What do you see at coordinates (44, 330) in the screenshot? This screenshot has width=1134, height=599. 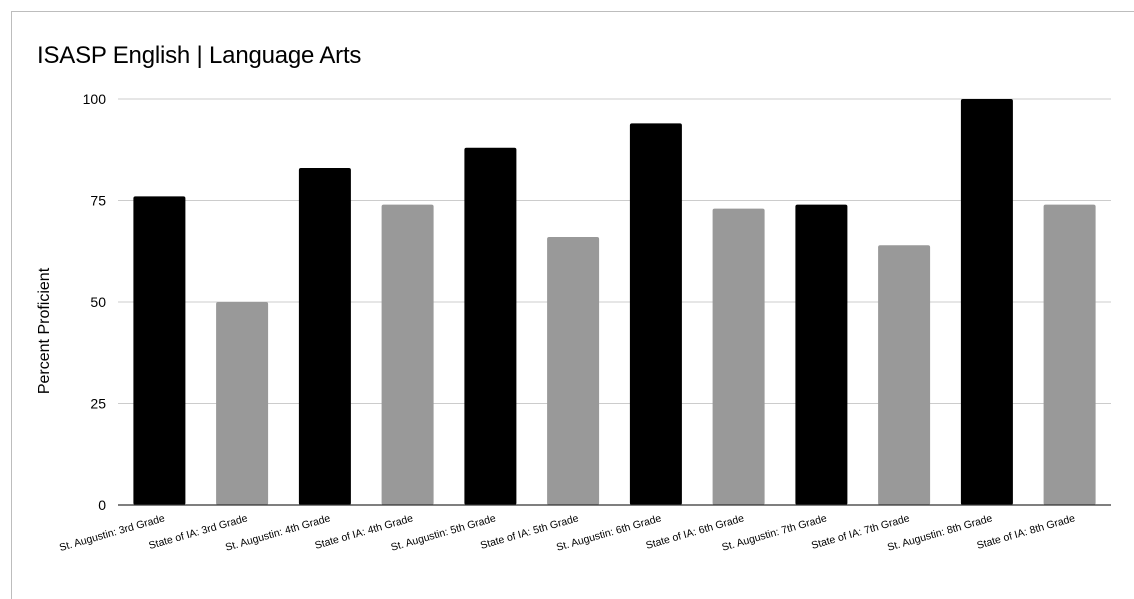 I see `y-axis-label: Percent Proficient` at bounding box center [44, 330].